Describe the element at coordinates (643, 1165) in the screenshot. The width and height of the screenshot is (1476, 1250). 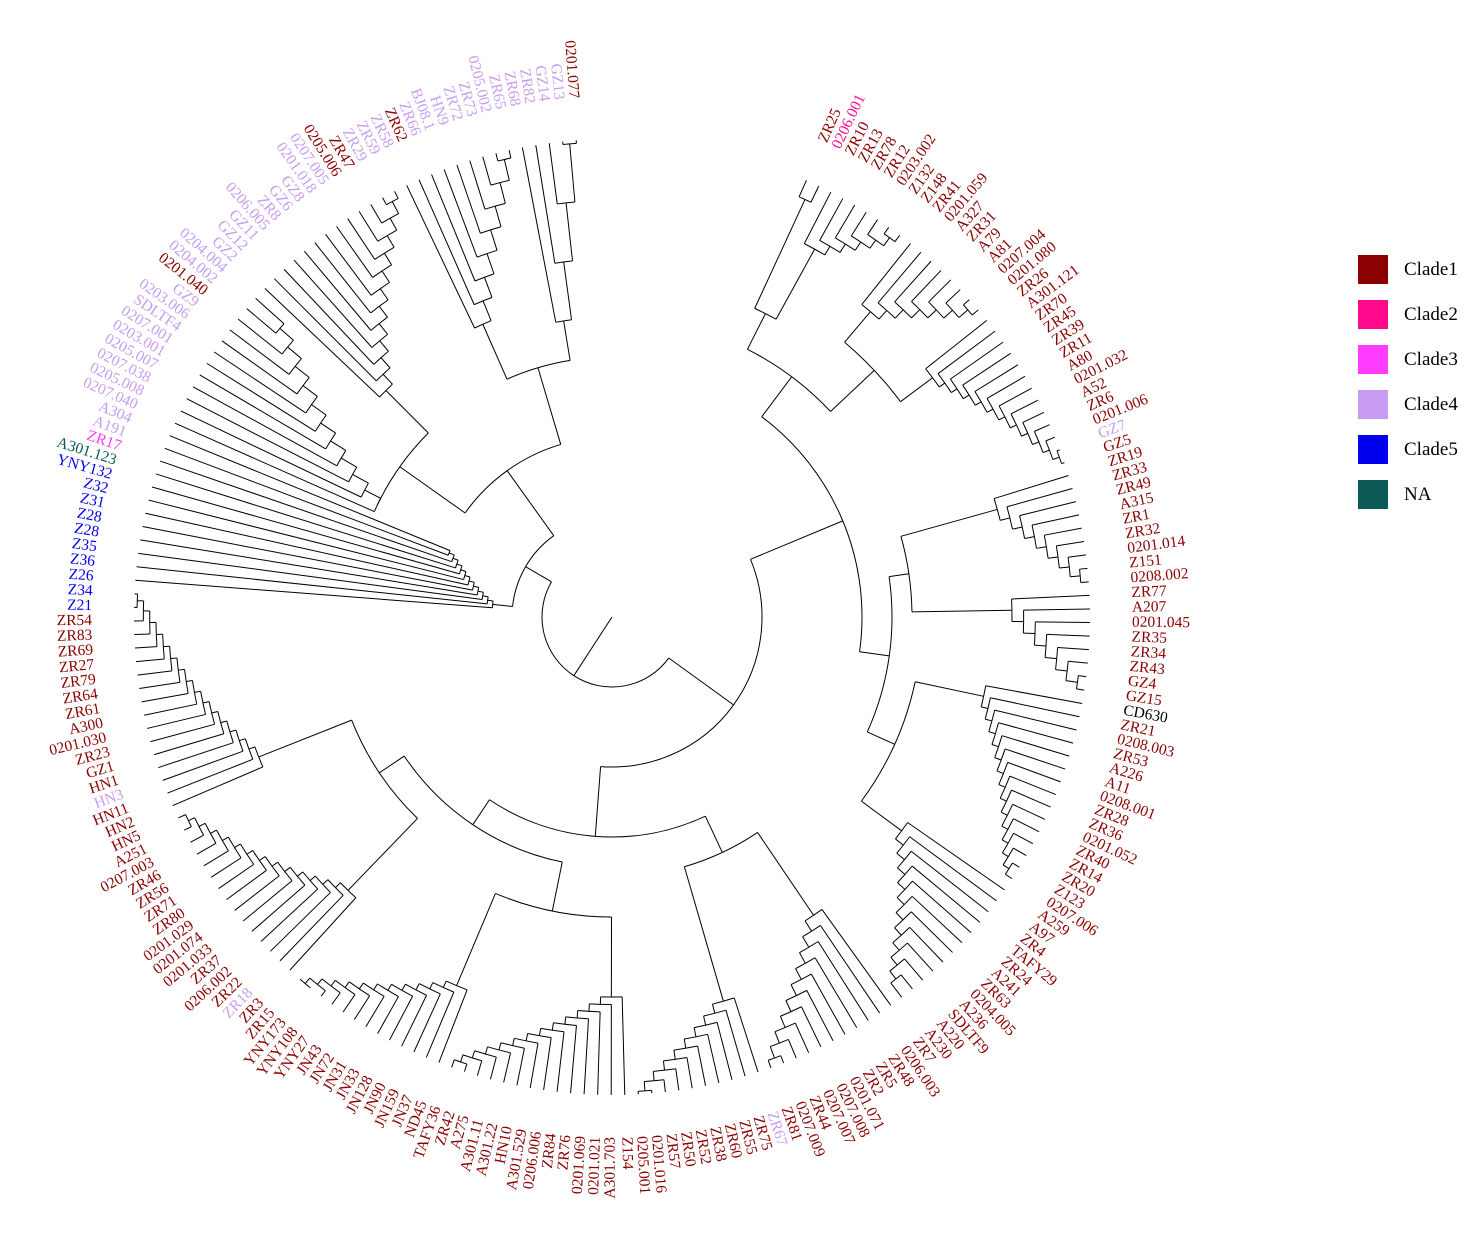
I see `leaf-label: 0205.001` at that location.